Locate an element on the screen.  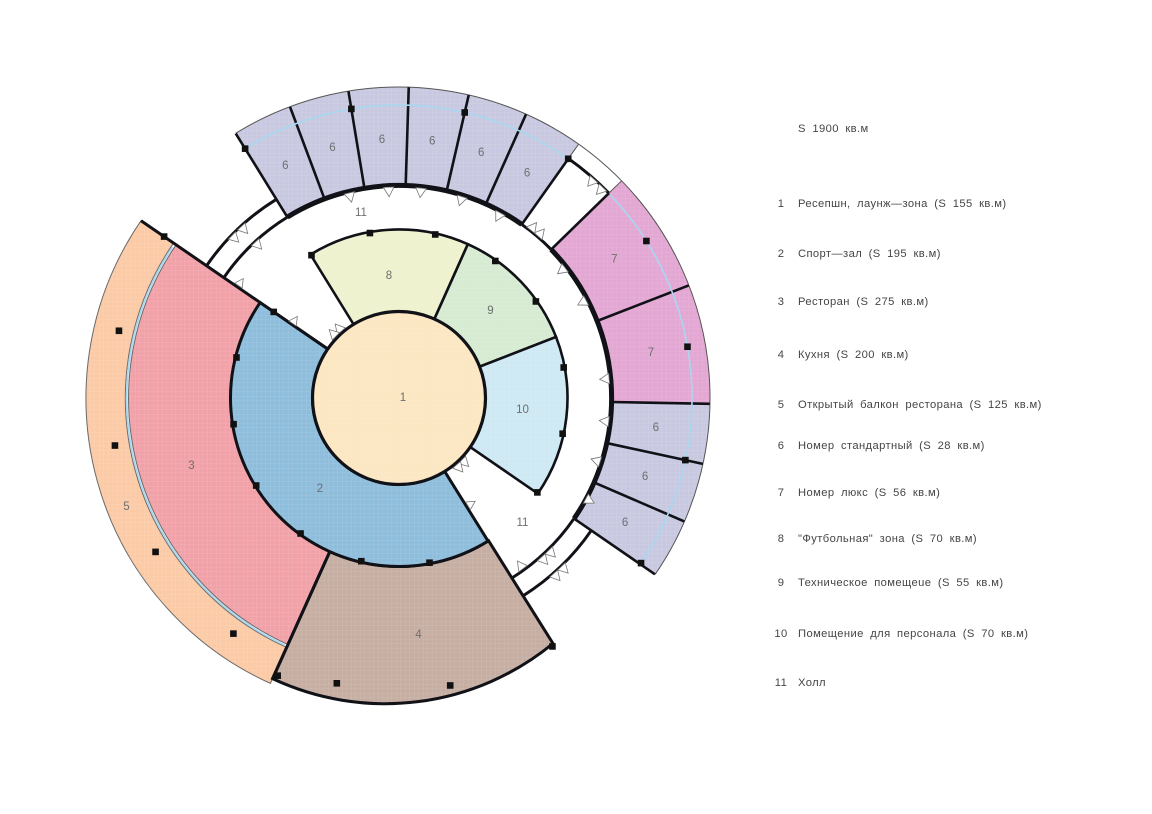
svg-text: Номер люкс (S 56 кв.м) is located at coordinates (869, 493).